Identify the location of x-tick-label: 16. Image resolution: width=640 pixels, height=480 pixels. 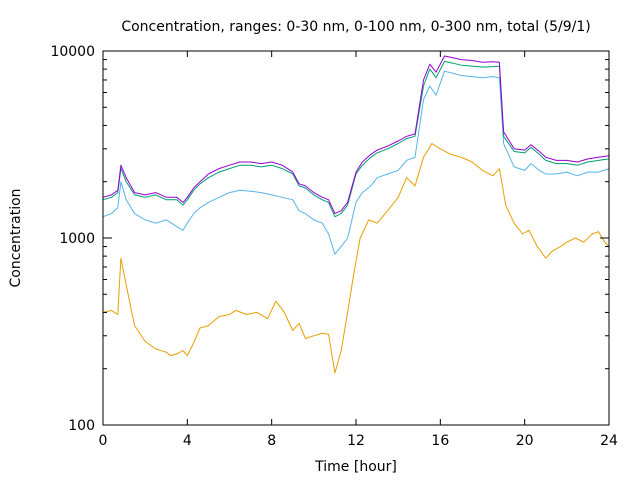
(440, 441).